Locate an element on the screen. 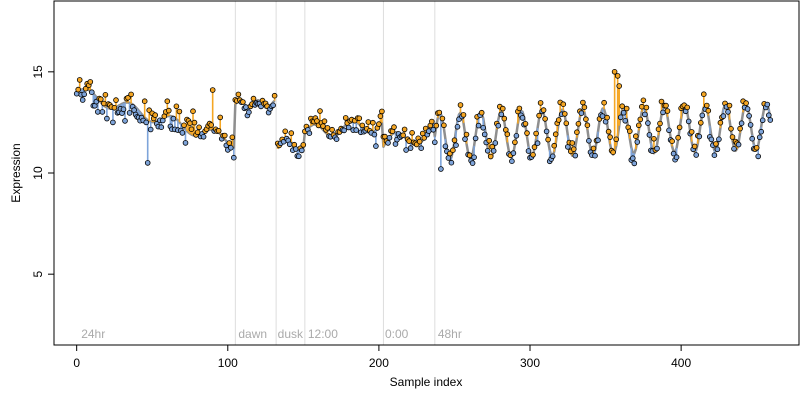  phase-labels: 24hr dawn dusk 12:00 0:00 48hr is located at coordinates (271, 334).